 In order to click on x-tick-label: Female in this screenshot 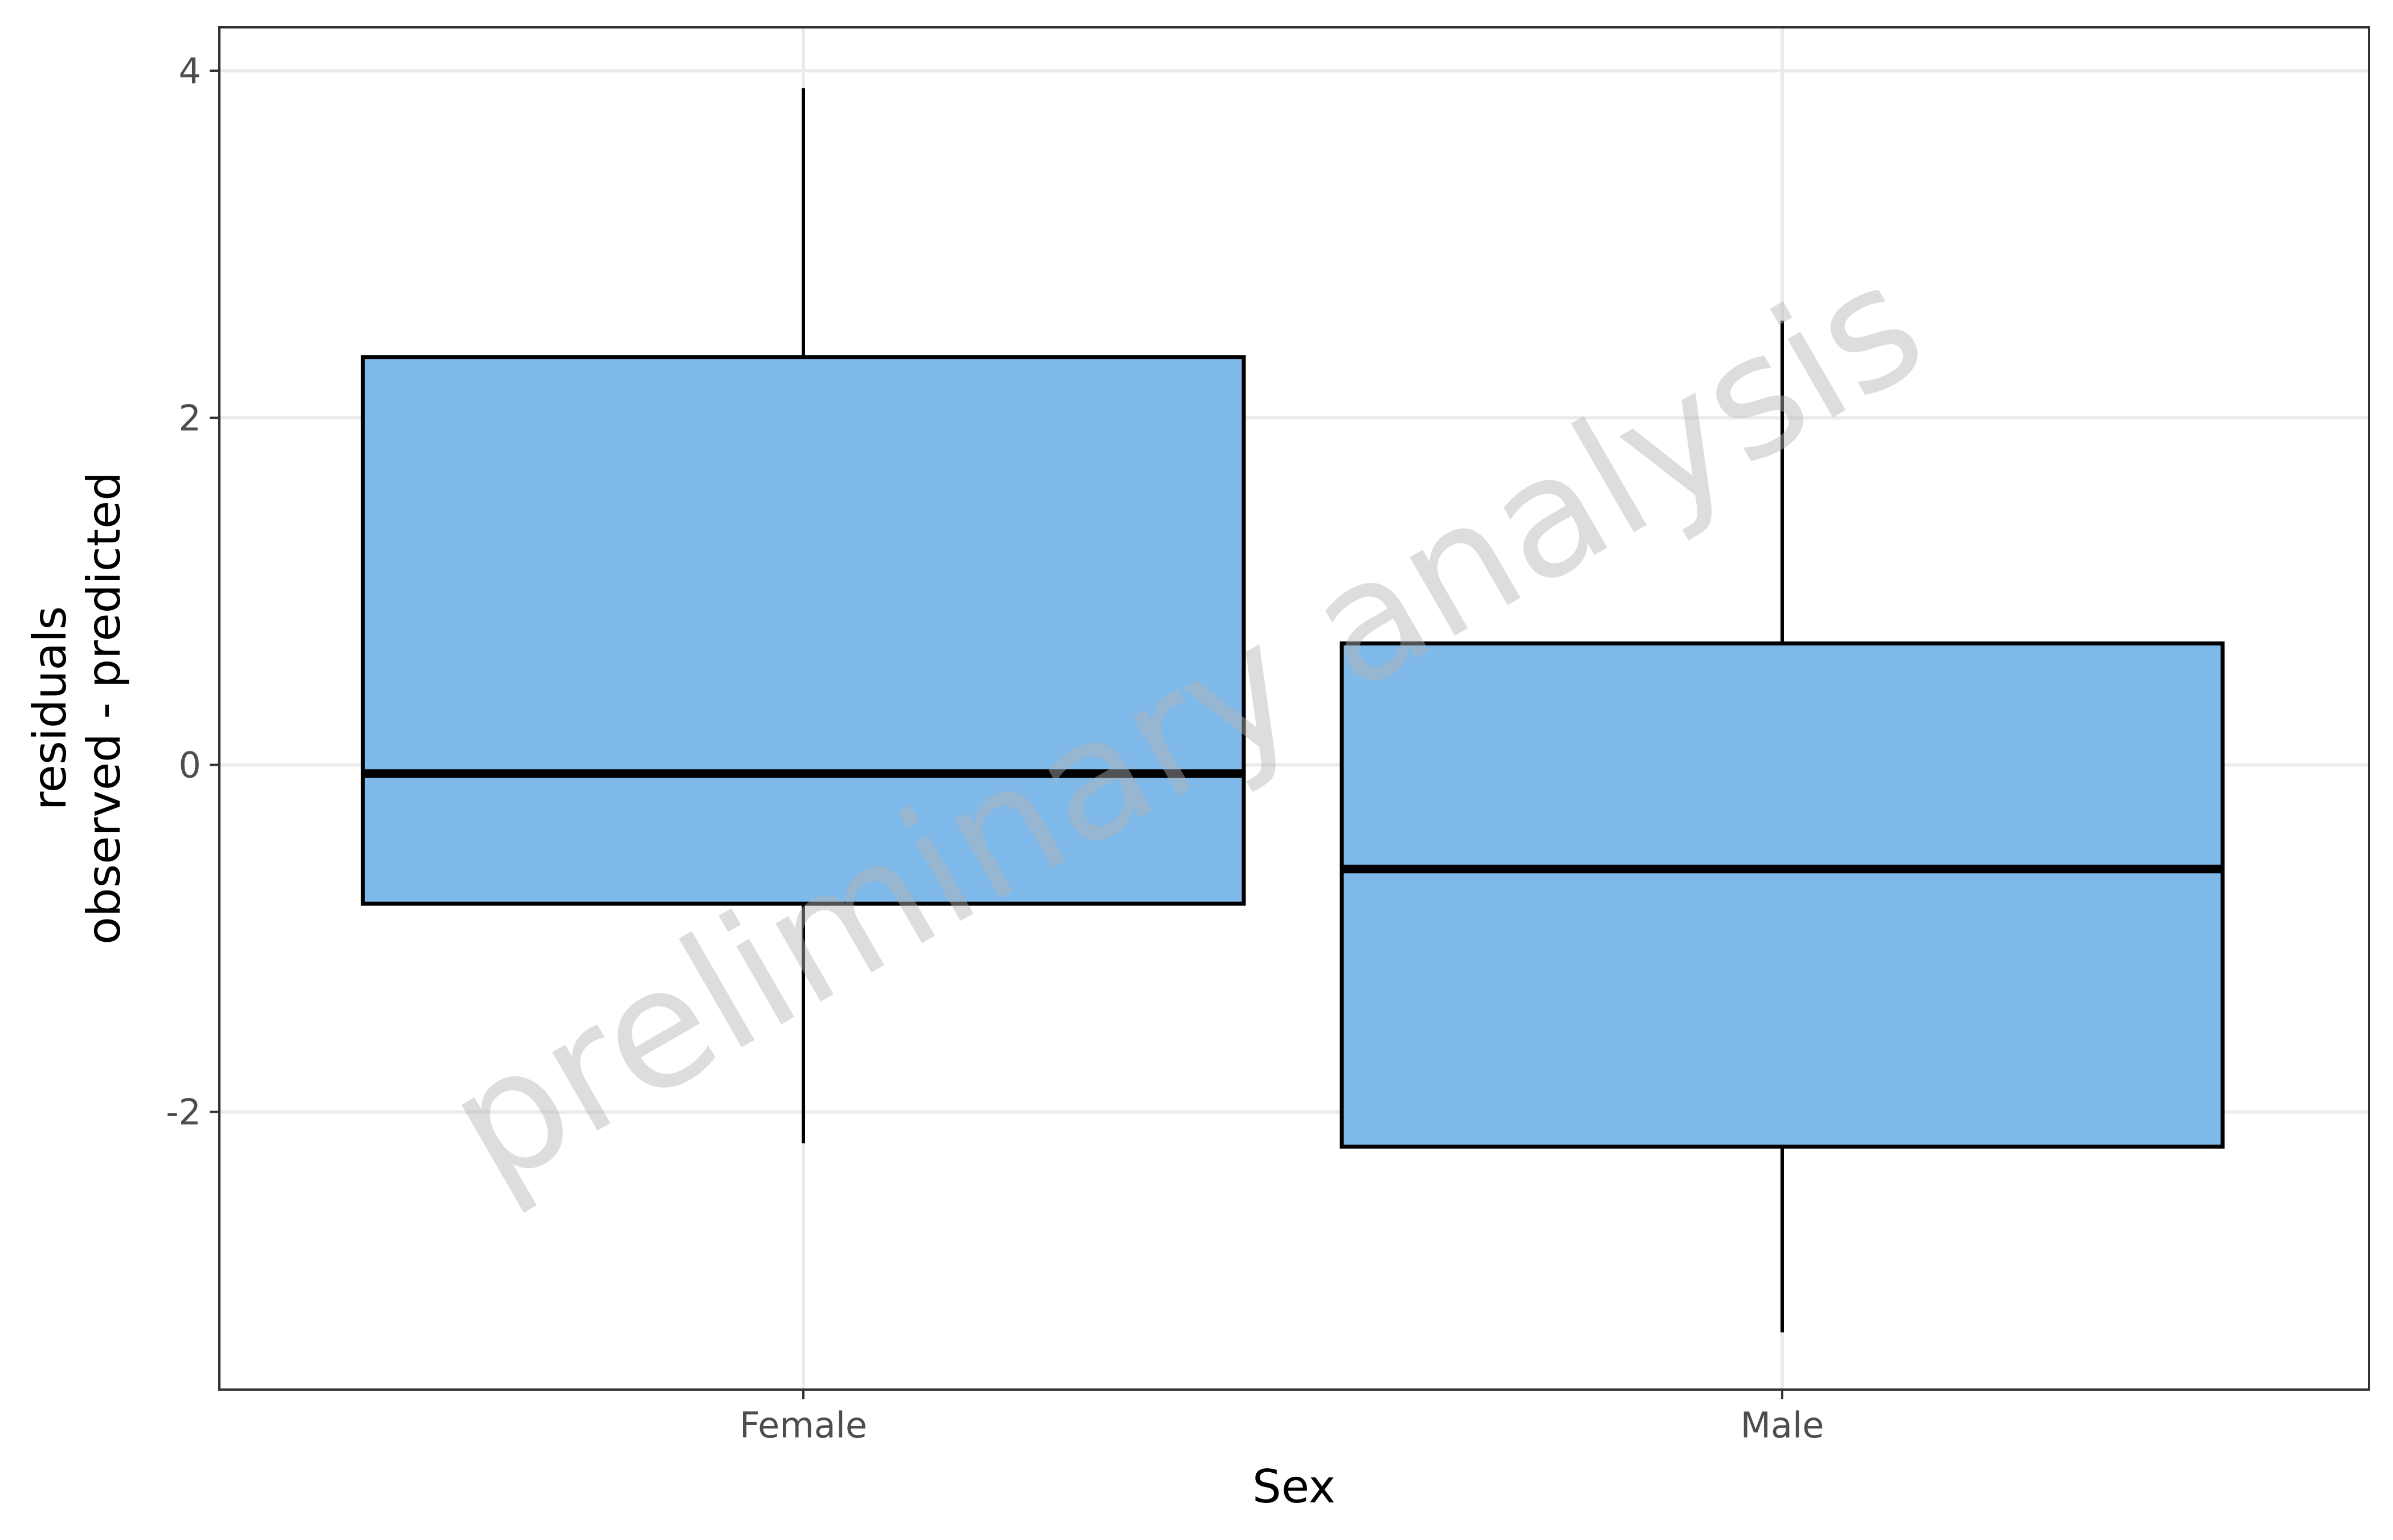, I will do `click(804, 1425)`.